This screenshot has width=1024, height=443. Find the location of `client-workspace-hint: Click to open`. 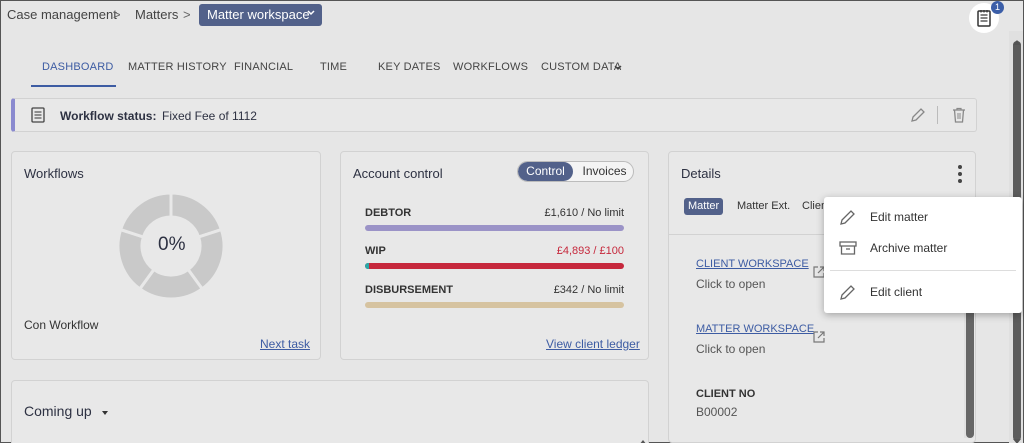

client-workspace-hint: Click to open is located at coordinates (731, 284).